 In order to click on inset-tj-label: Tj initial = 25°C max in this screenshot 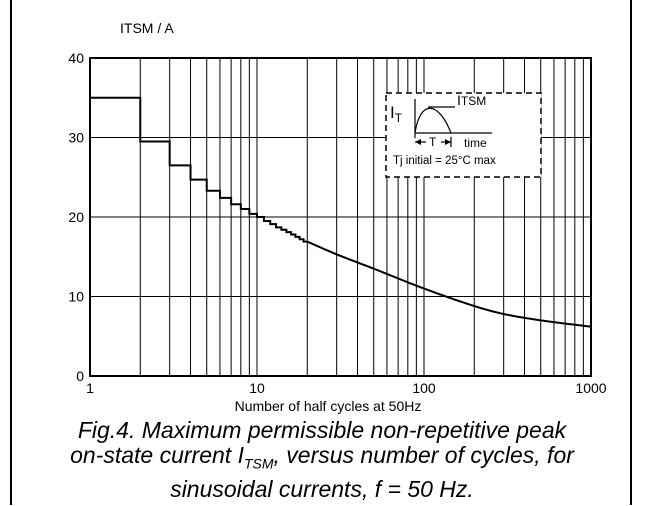, I will do `click(444, 161)`.